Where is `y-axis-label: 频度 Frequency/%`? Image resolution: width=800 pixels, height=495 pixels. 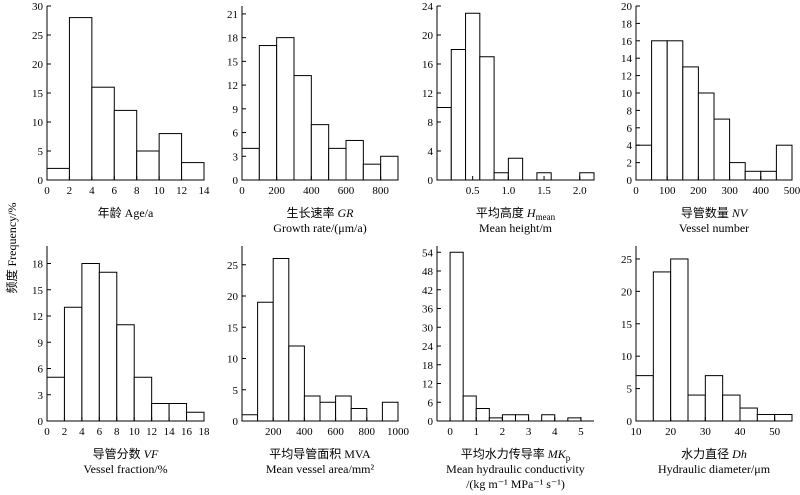
y-axis-label: 频度 Frequency/% is located at coordinates (11, 248).